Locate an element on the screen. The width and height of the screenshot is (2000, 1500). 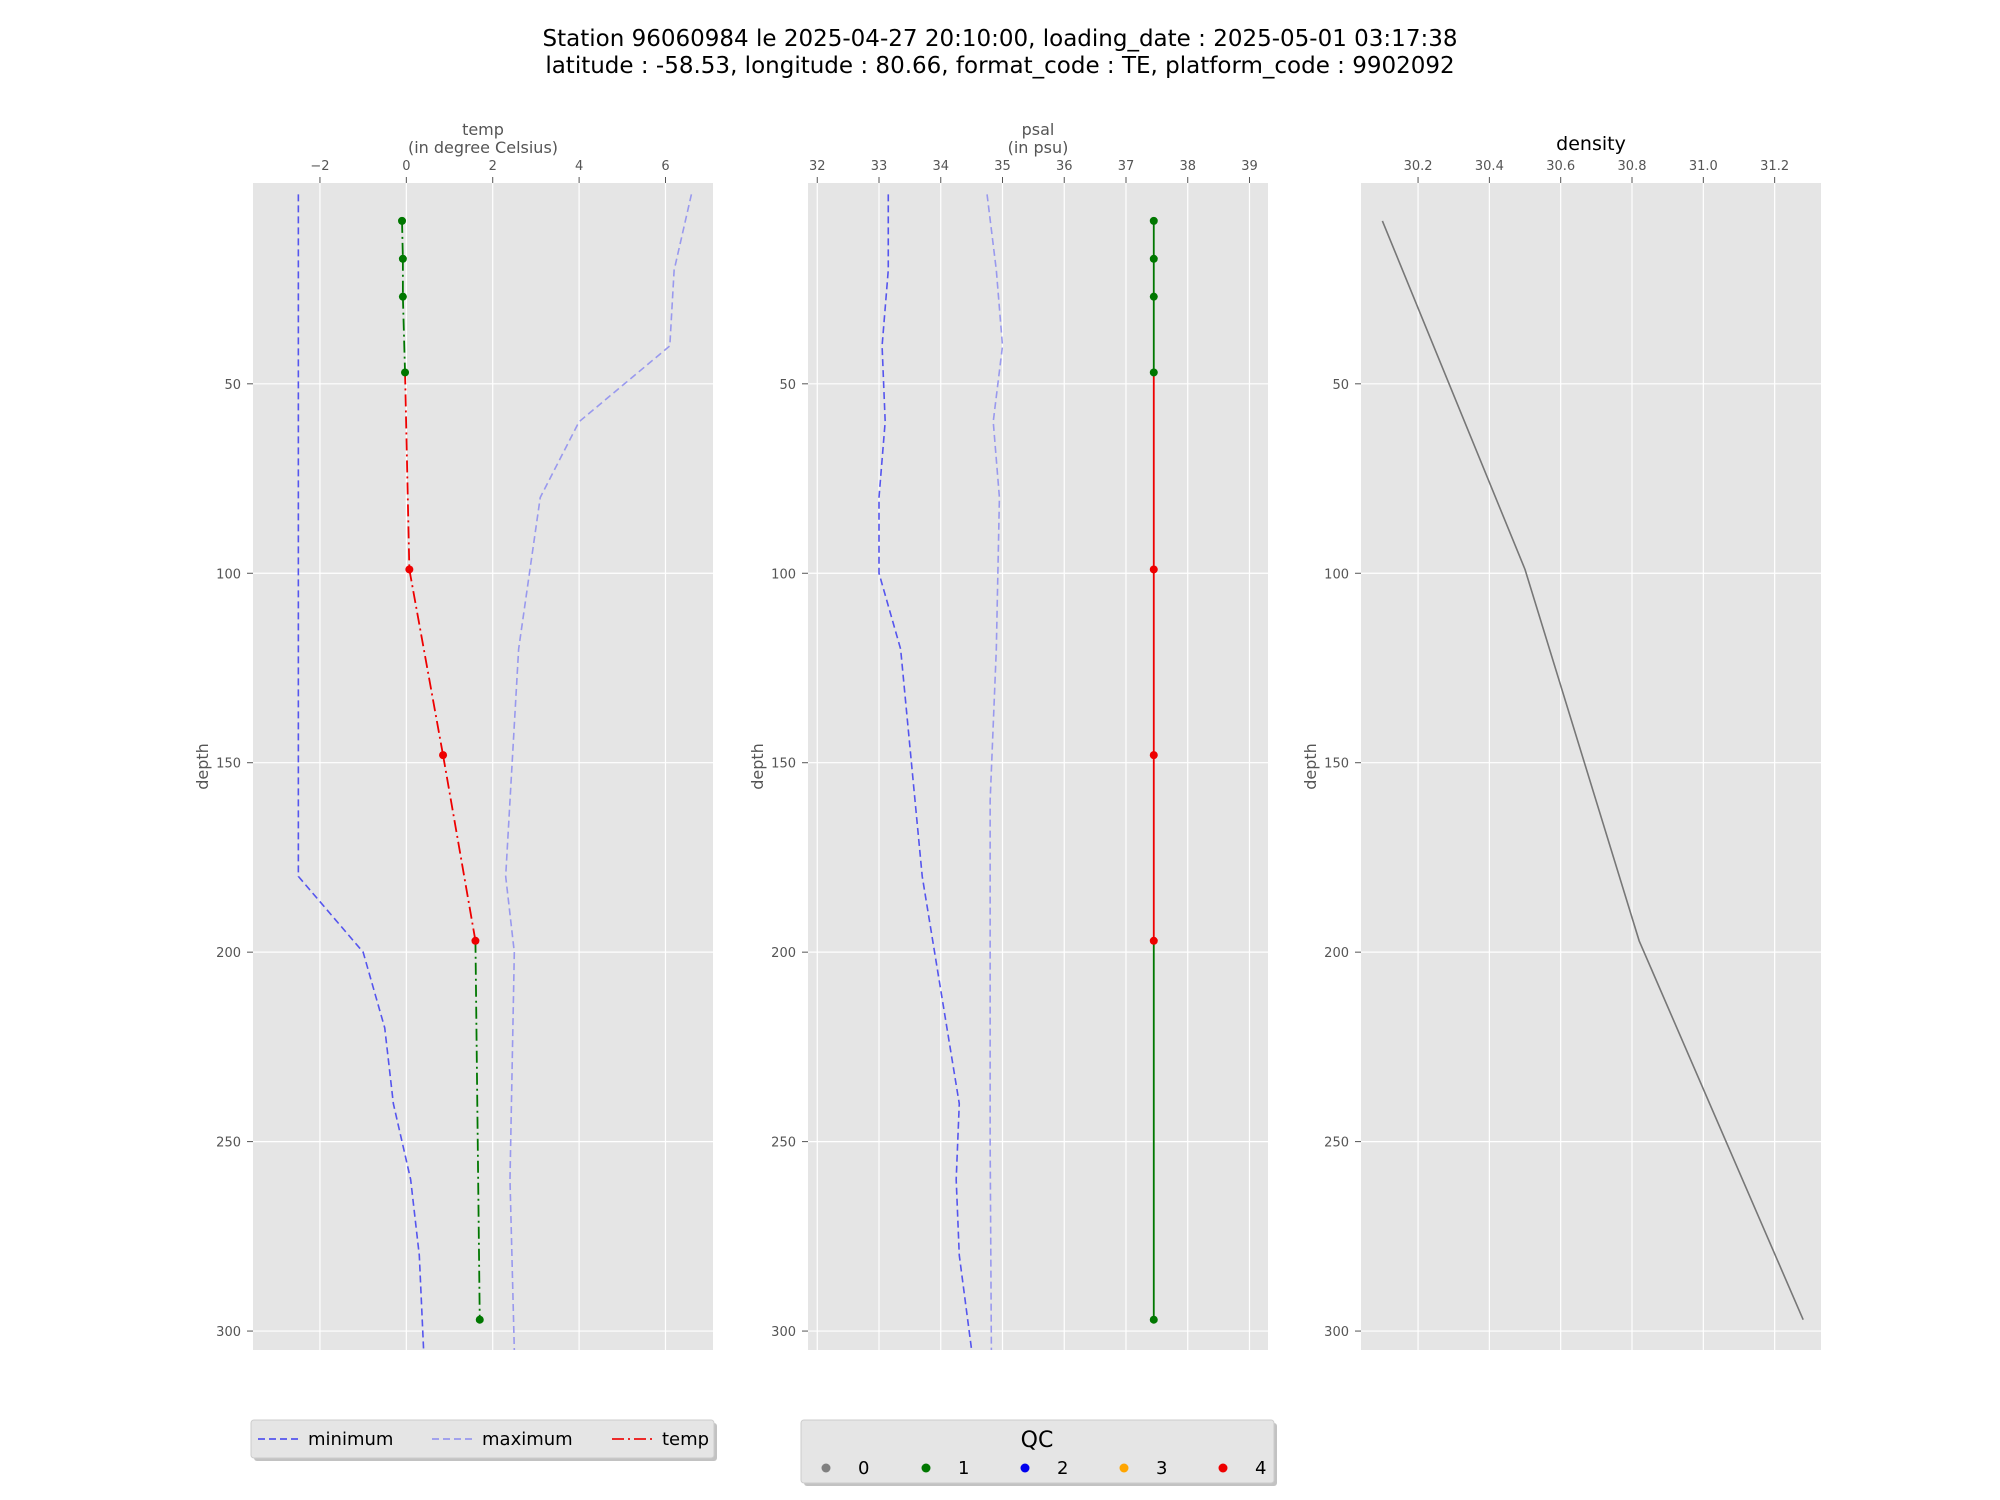
legend-qc-label-4: 4 is located at coordinates (1260, 1468).